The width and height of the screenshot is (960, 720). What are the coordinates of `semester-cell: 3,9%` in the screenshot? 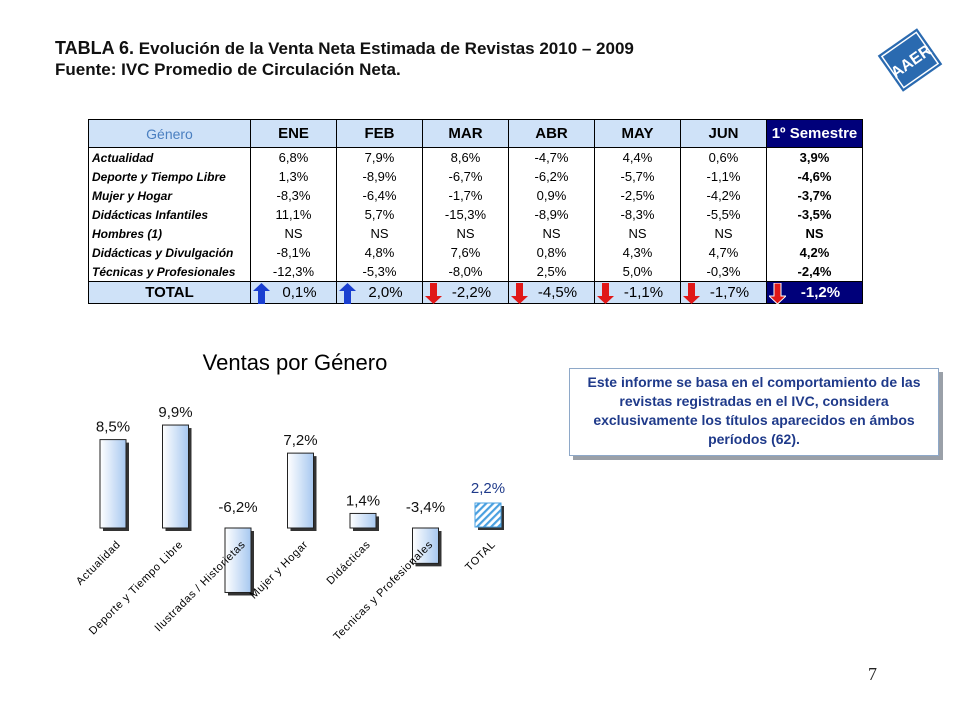 It's located at (814, 157).